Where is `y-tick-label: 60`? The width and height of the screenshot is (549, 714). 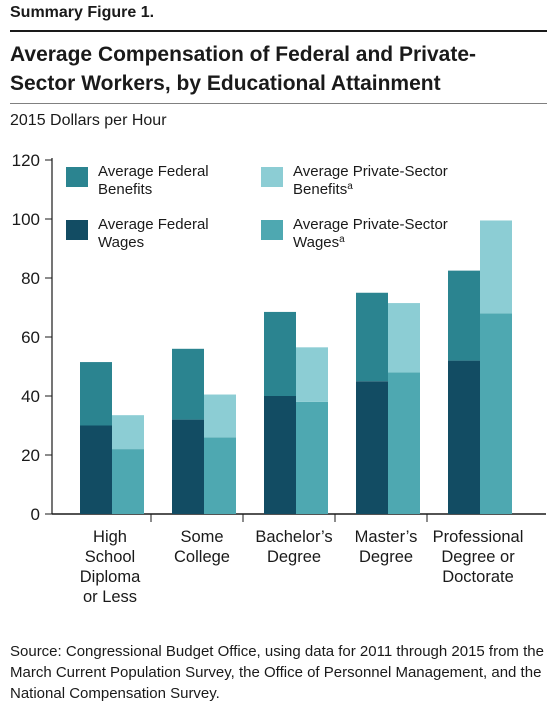 y-tick-label: 60 is located at coordinates (30, 337).